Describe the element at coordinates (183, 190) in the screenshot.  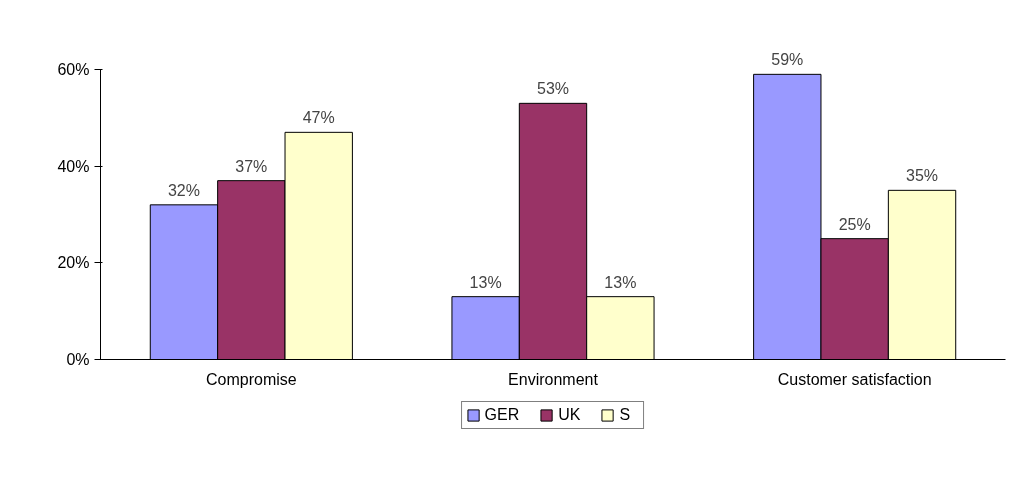
I see `data-label: 32%` at that location.